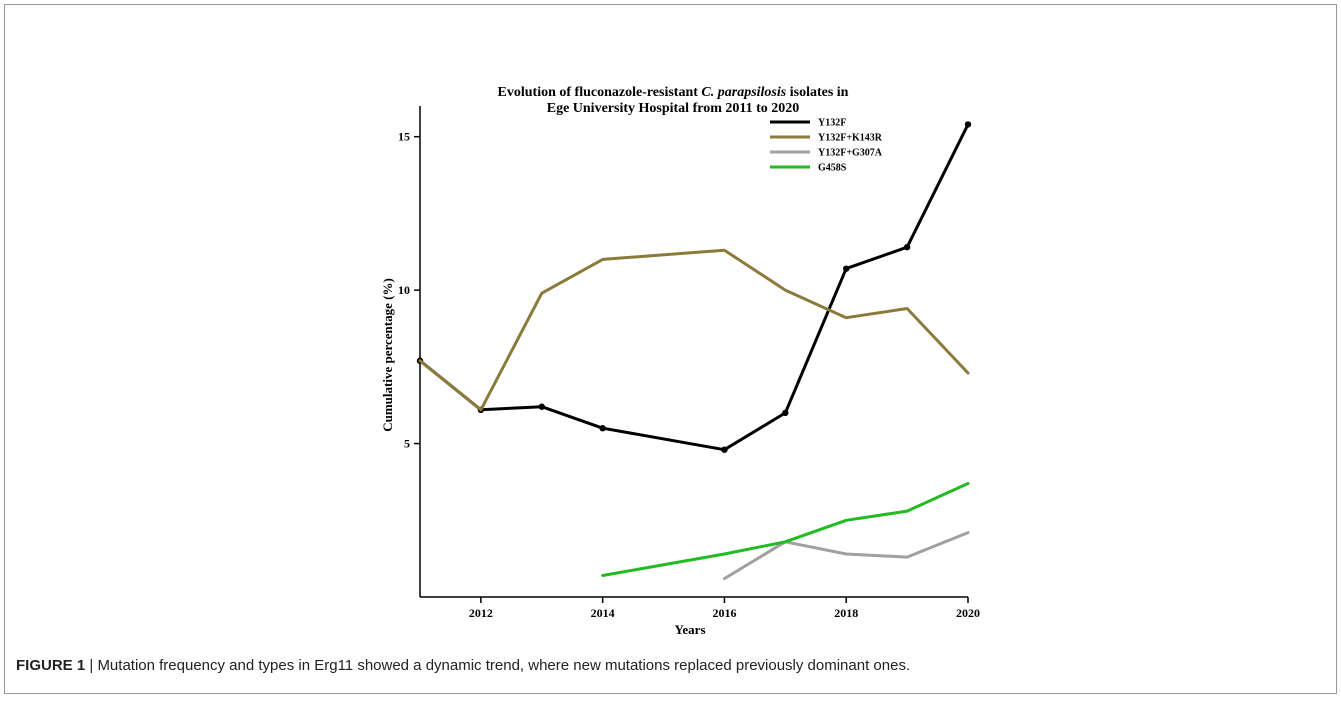  What do you see at coordinates (407, 444) in the screenshot?
I see `y-tick-label: 5` at bounding box center [407, 444].